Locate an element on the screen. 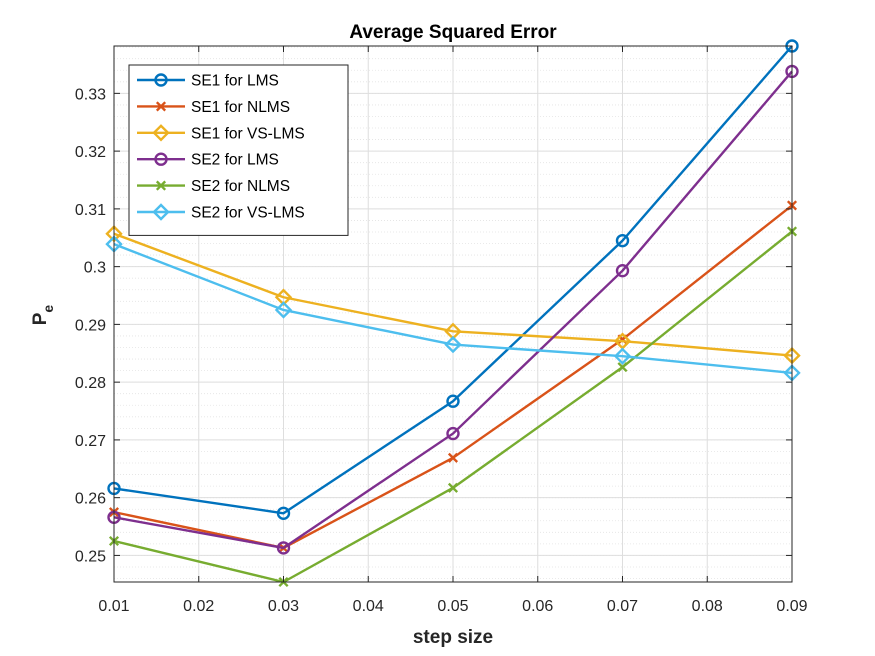 This screenshot has height=656, width=875. y-tick-labels: 0.25 0.26 0.27 0.28 0.29 0.3 0.31 0.32 0.33 is located at coordinates (90, 325).